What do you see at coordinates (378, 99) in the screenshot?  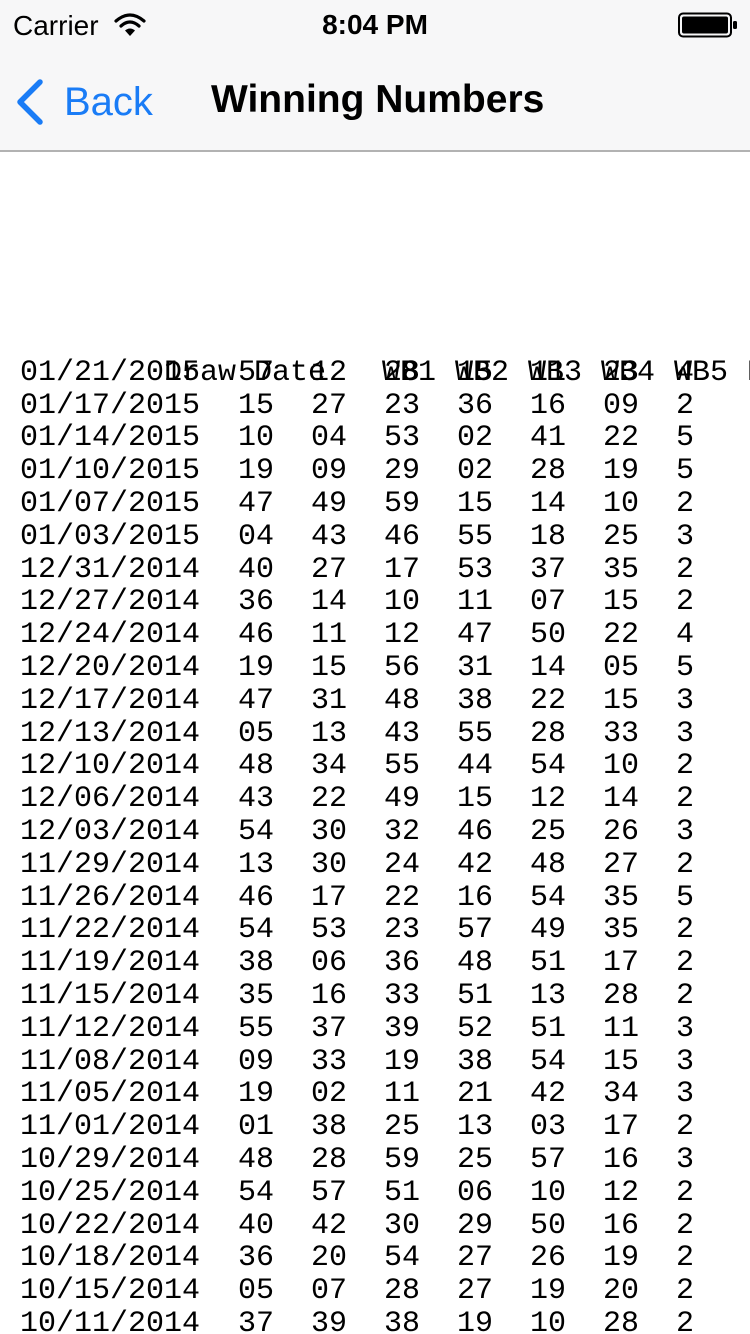 I see `page-title: Winning Numbers` at bounding box center [378, 99].